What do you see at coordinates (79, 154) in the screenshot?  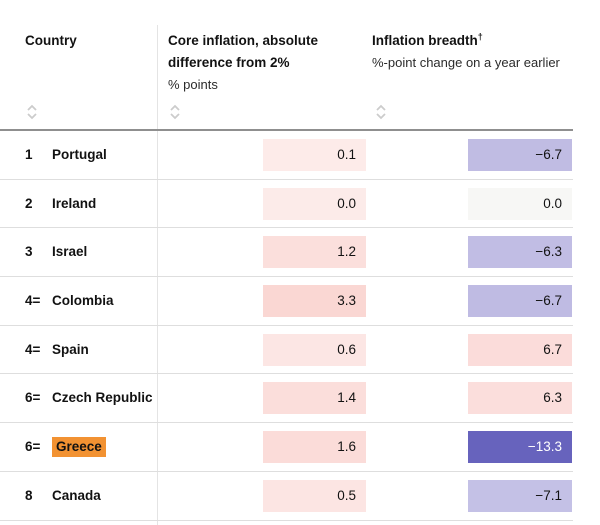 I see `country-label: Portugal` at bounding box center [79, 154].